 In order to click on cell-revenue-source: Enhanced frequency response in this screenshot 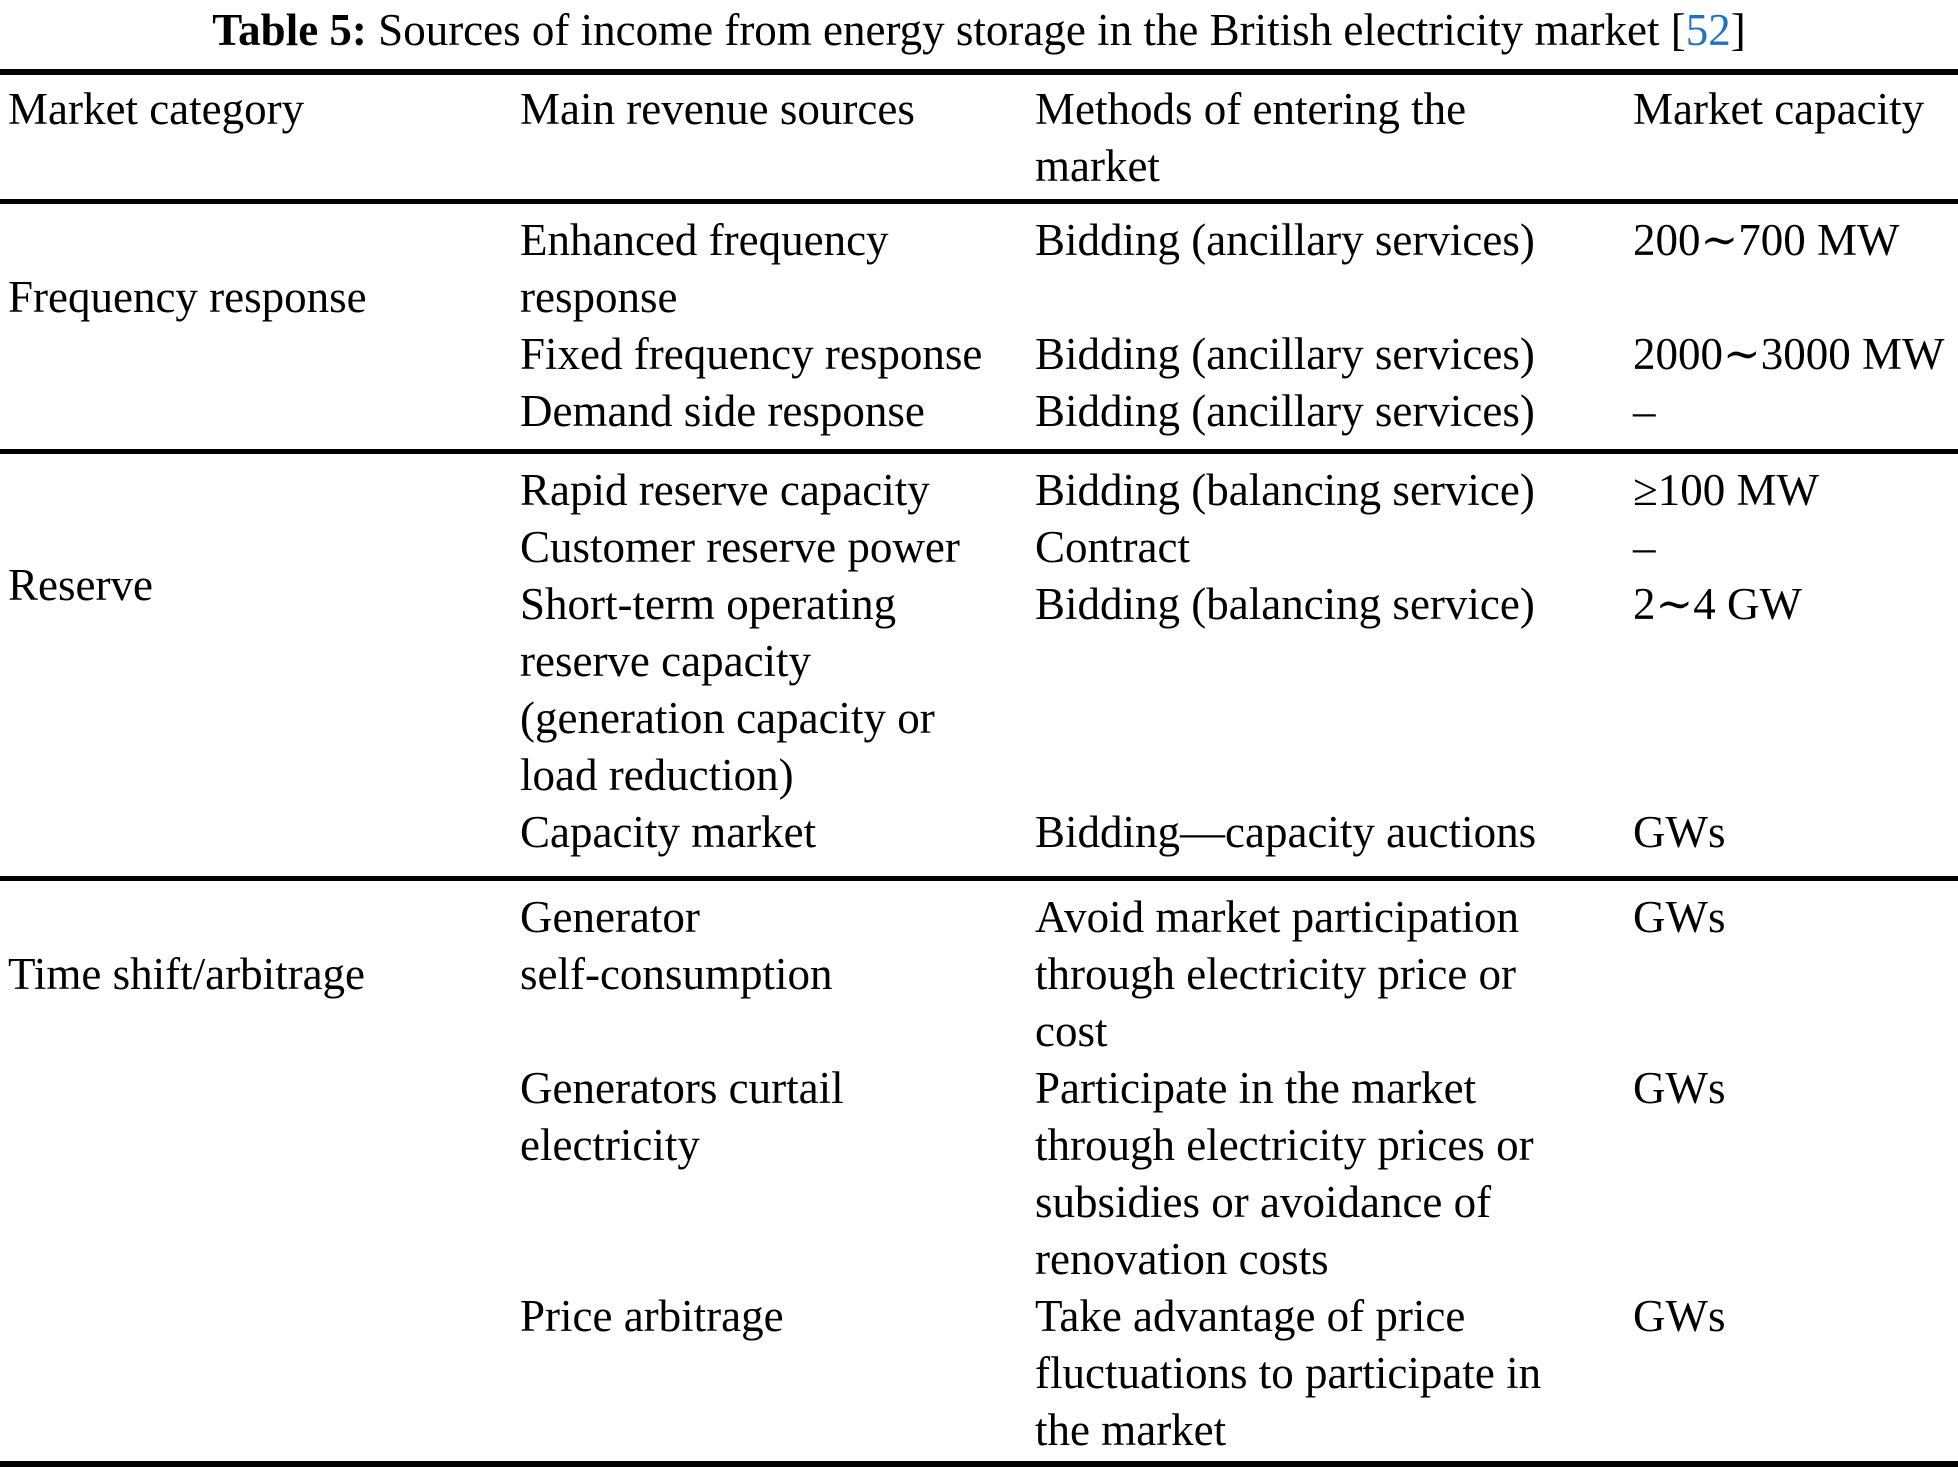, I will do `click(704, 268)`.